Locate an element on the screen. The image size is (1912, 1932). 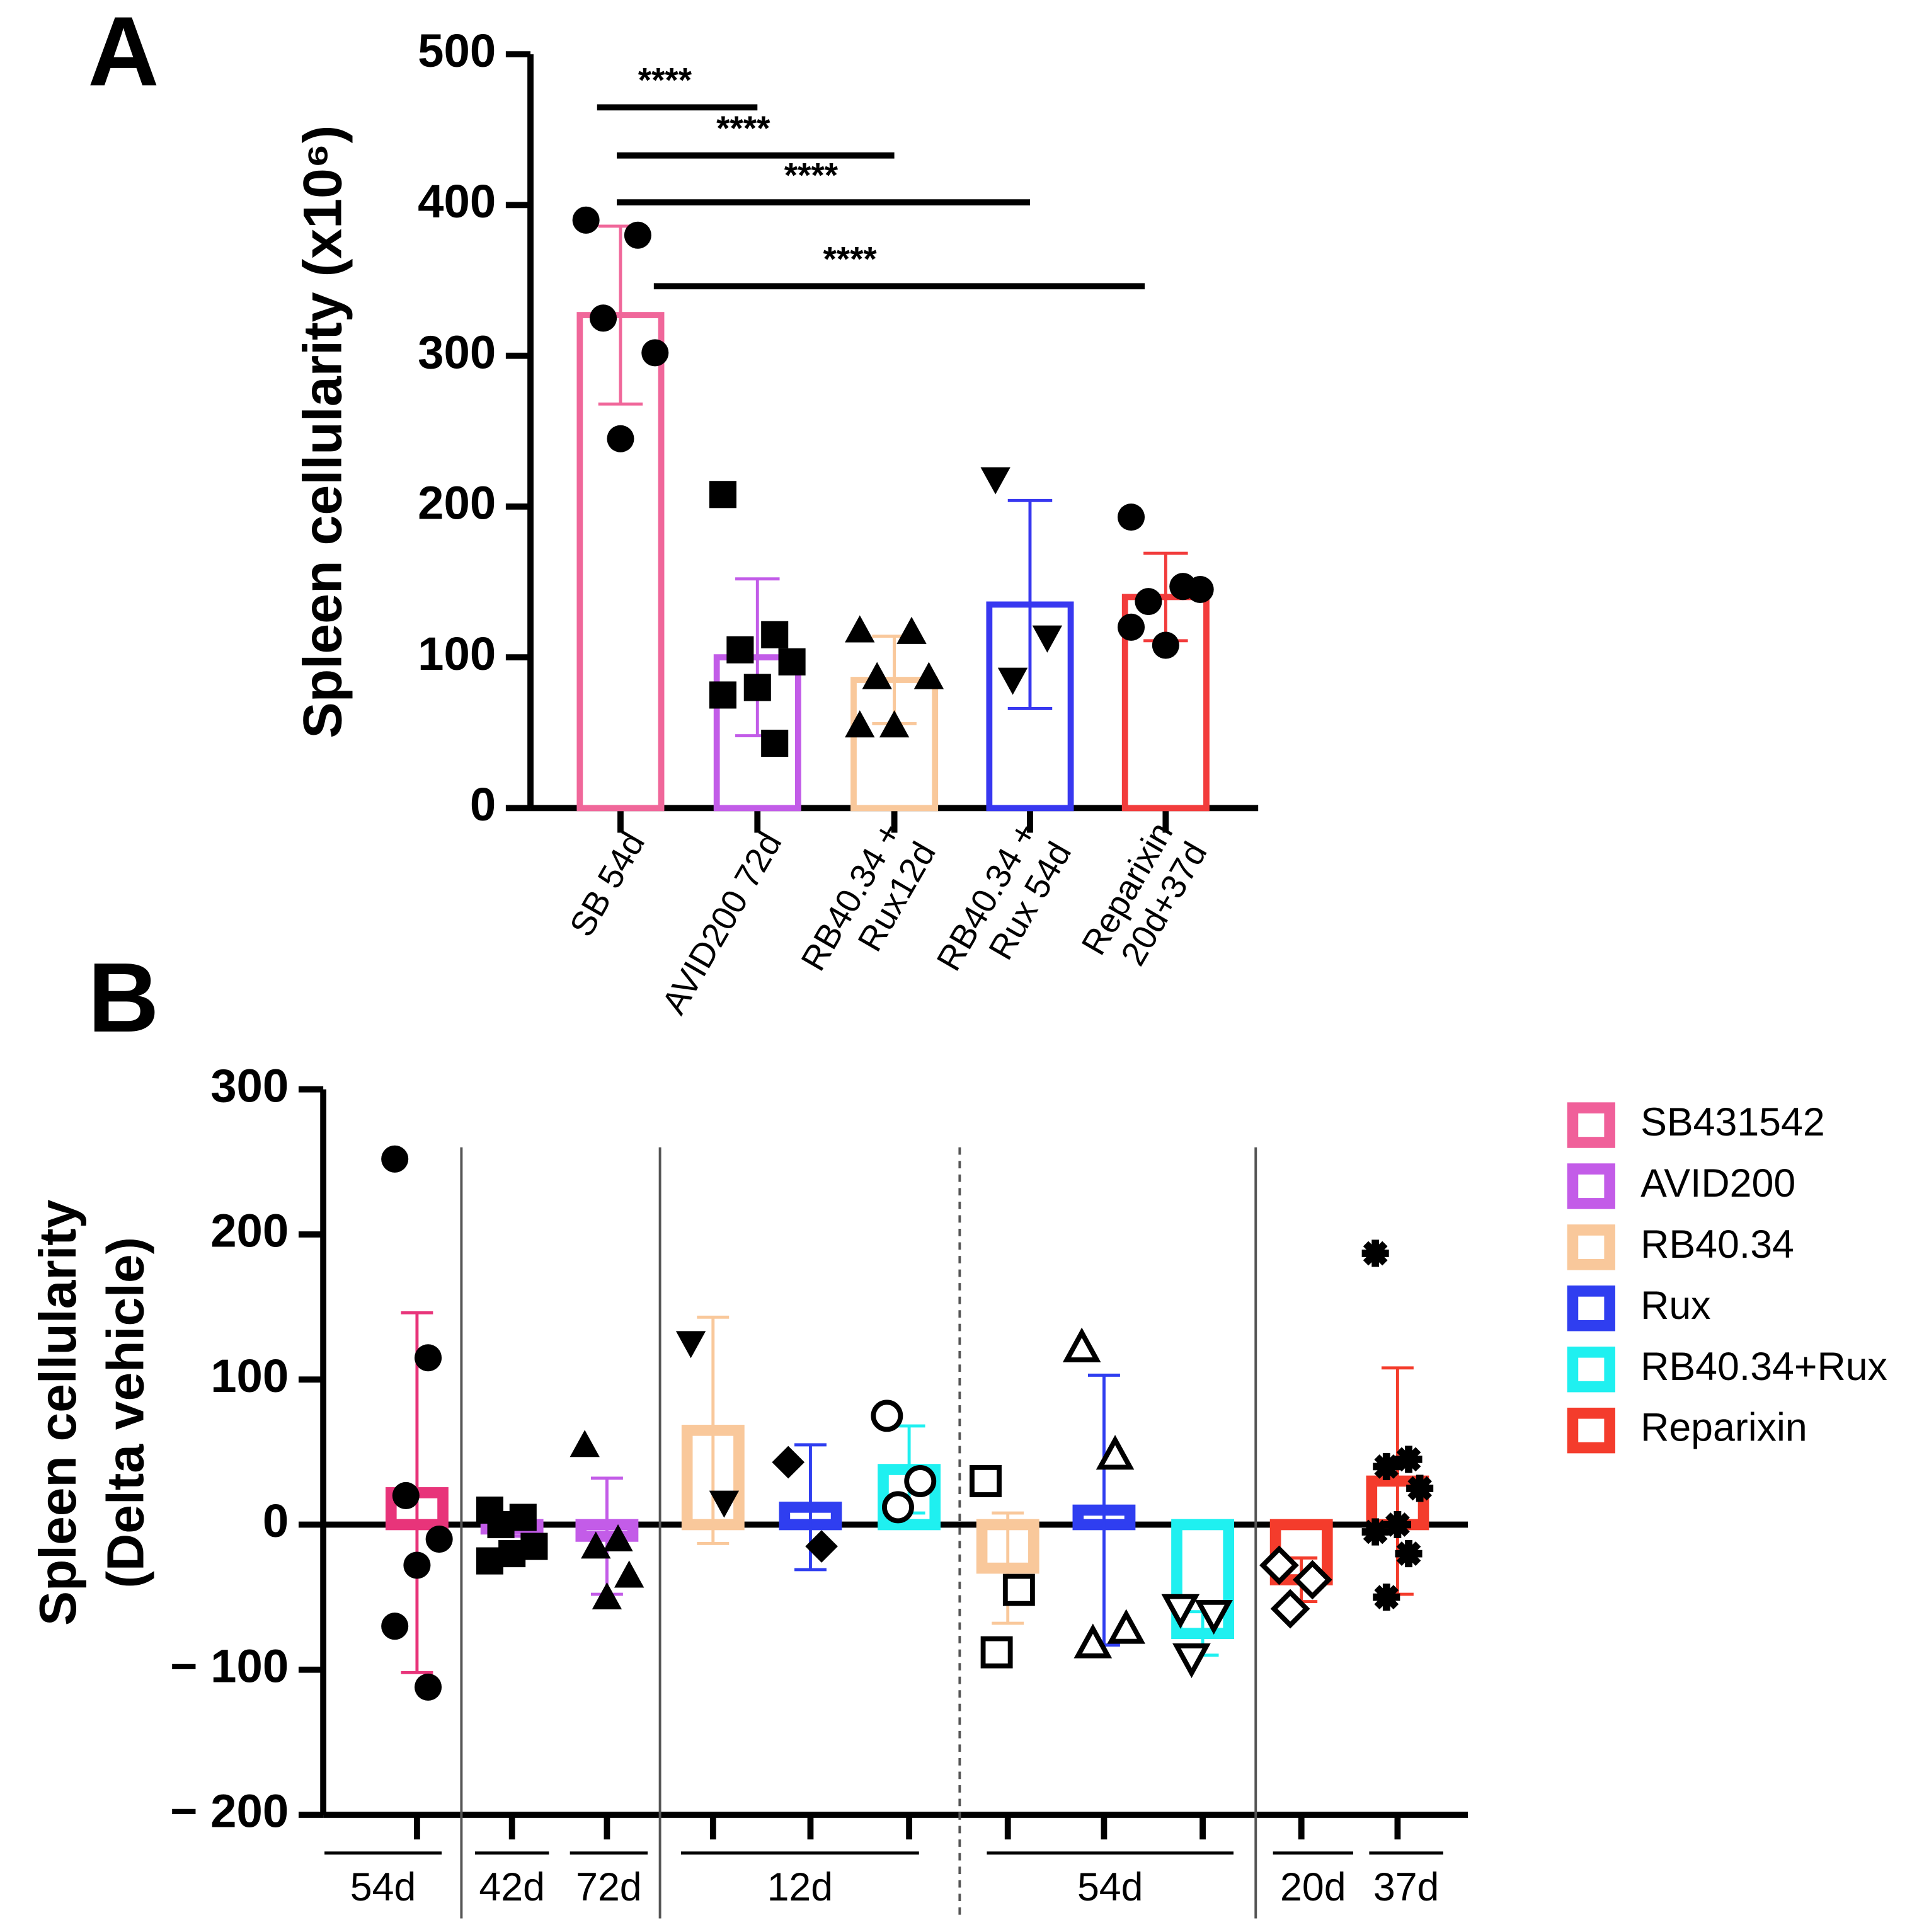
y-tick-label: 100 is located at coordinates (250, 1376).